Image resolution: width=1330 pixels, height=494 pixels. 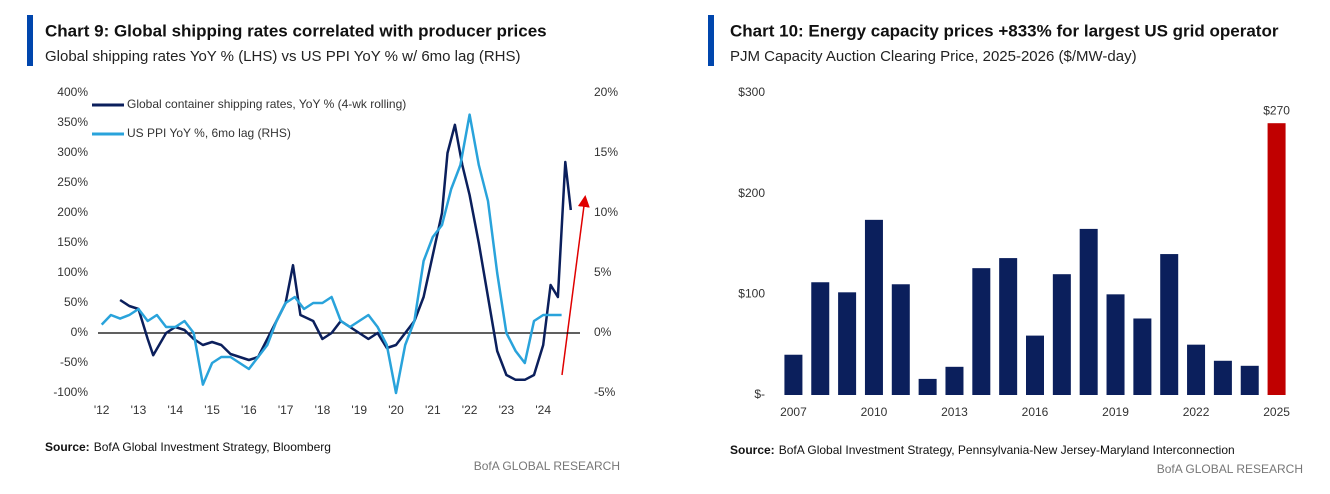 I want to click on x-tick-label: '19, so click(x=359, y=410).